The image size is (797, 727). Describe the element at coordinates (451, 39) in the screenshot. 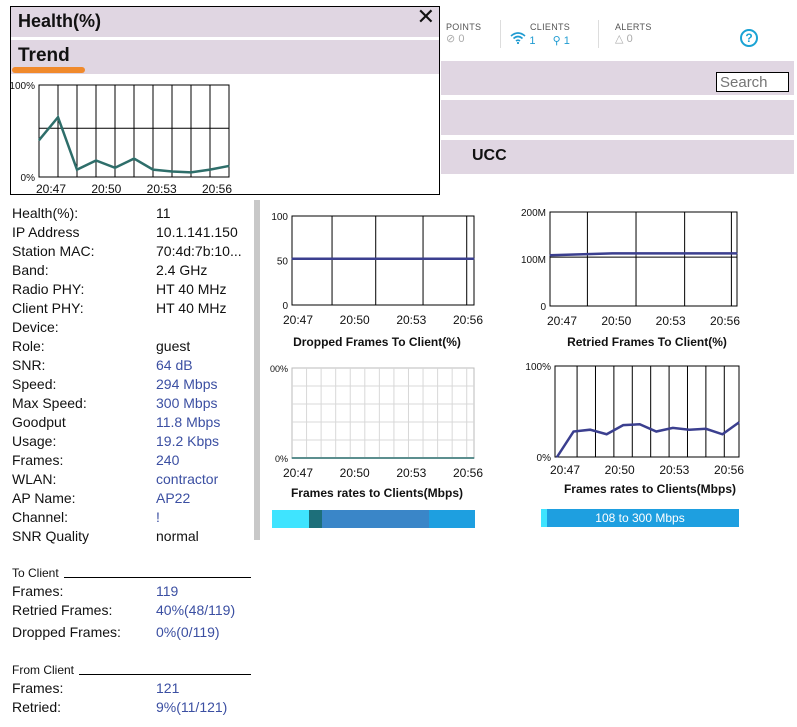

I see `points-icon: ⊘` at that location.